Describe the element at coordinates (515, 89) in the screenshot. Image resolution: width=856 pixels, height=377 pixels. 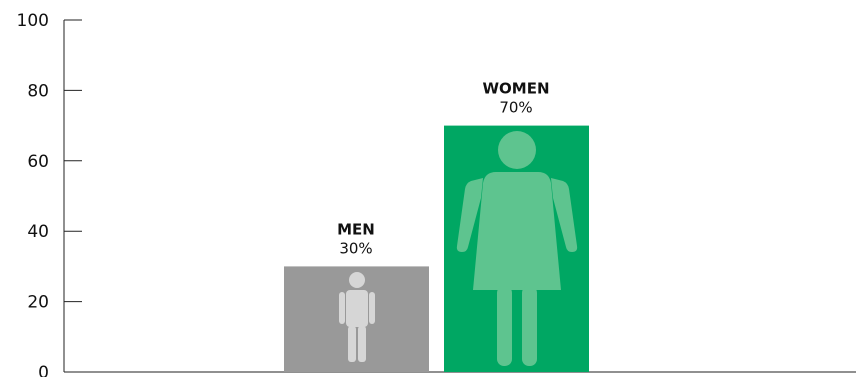
I see `category-label-women: WOMEN` at that location.